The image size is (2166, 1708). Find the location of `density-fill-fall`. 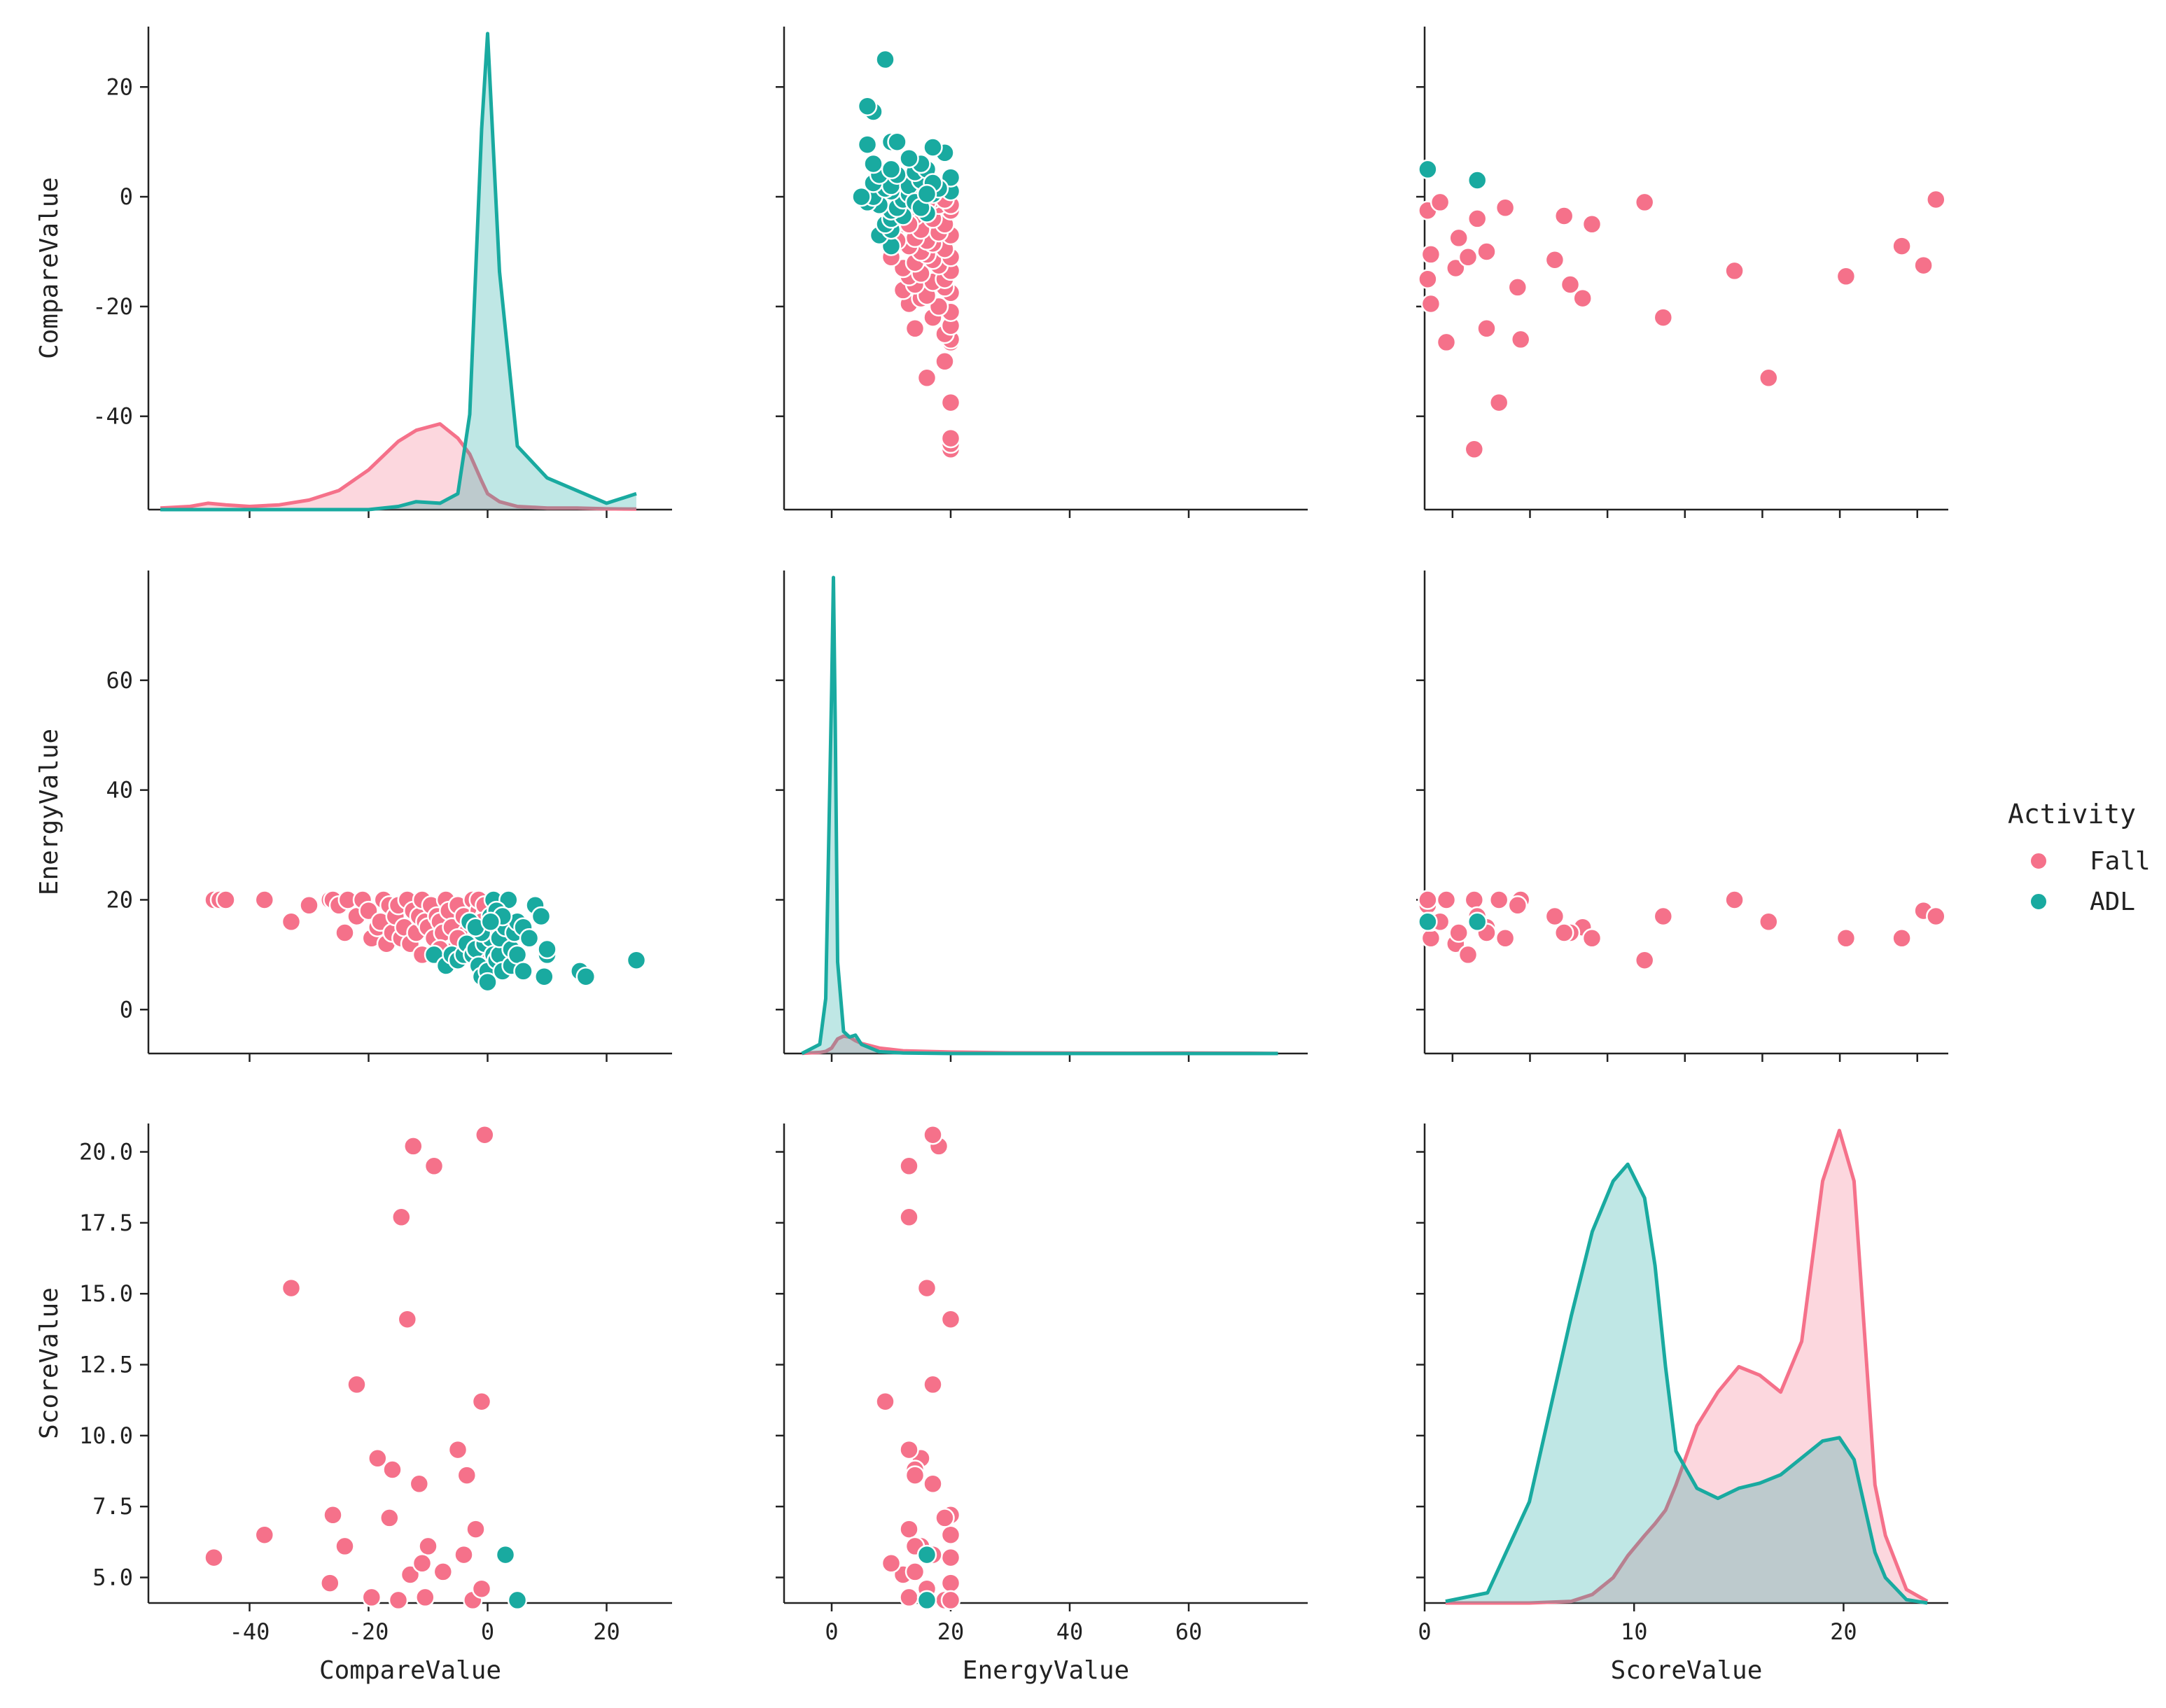

density-fill-fall is located at coordinates (398, 467).